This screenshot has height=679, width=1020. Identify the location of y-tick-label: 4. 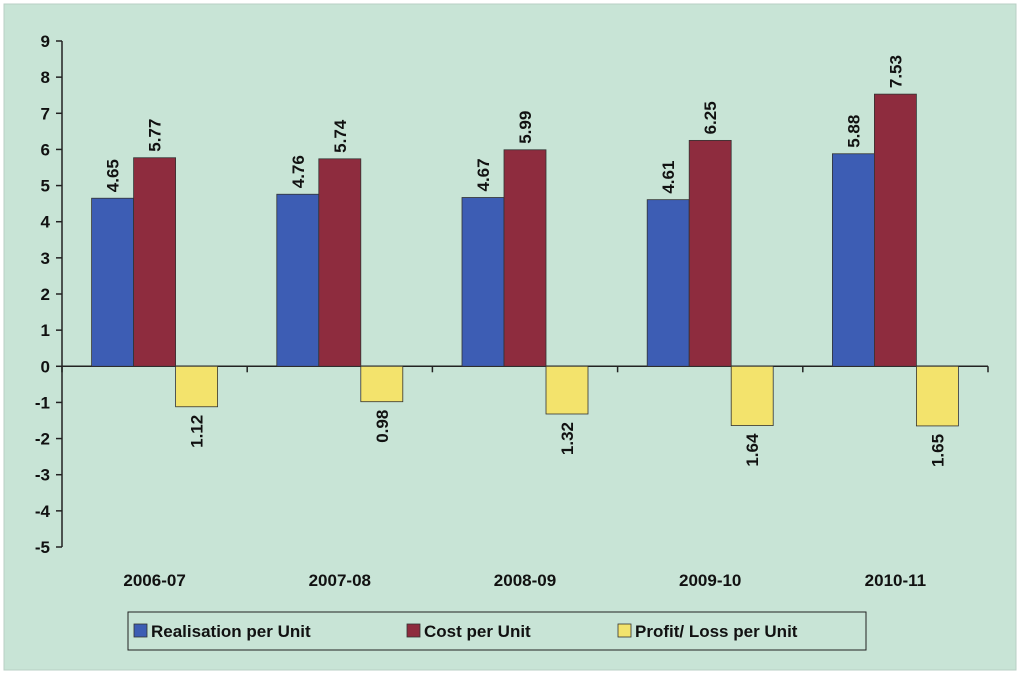
(46, 222).